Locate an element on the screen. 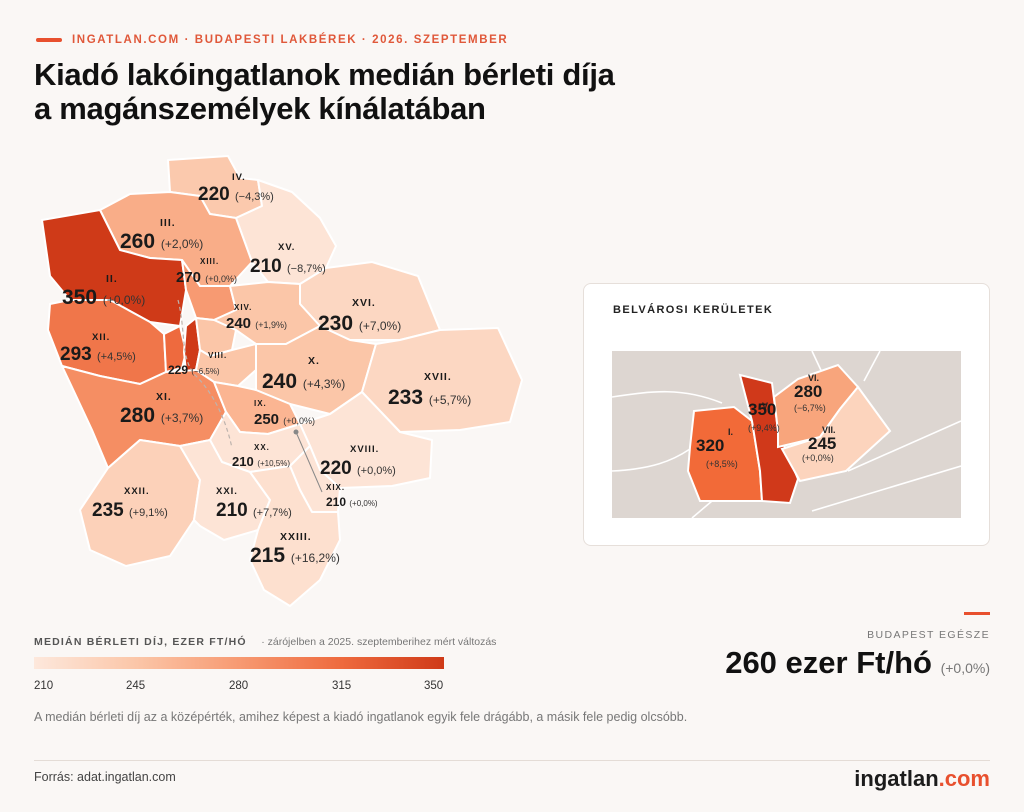  value-change: (+4,3%) is located at coordinates (324, 384).